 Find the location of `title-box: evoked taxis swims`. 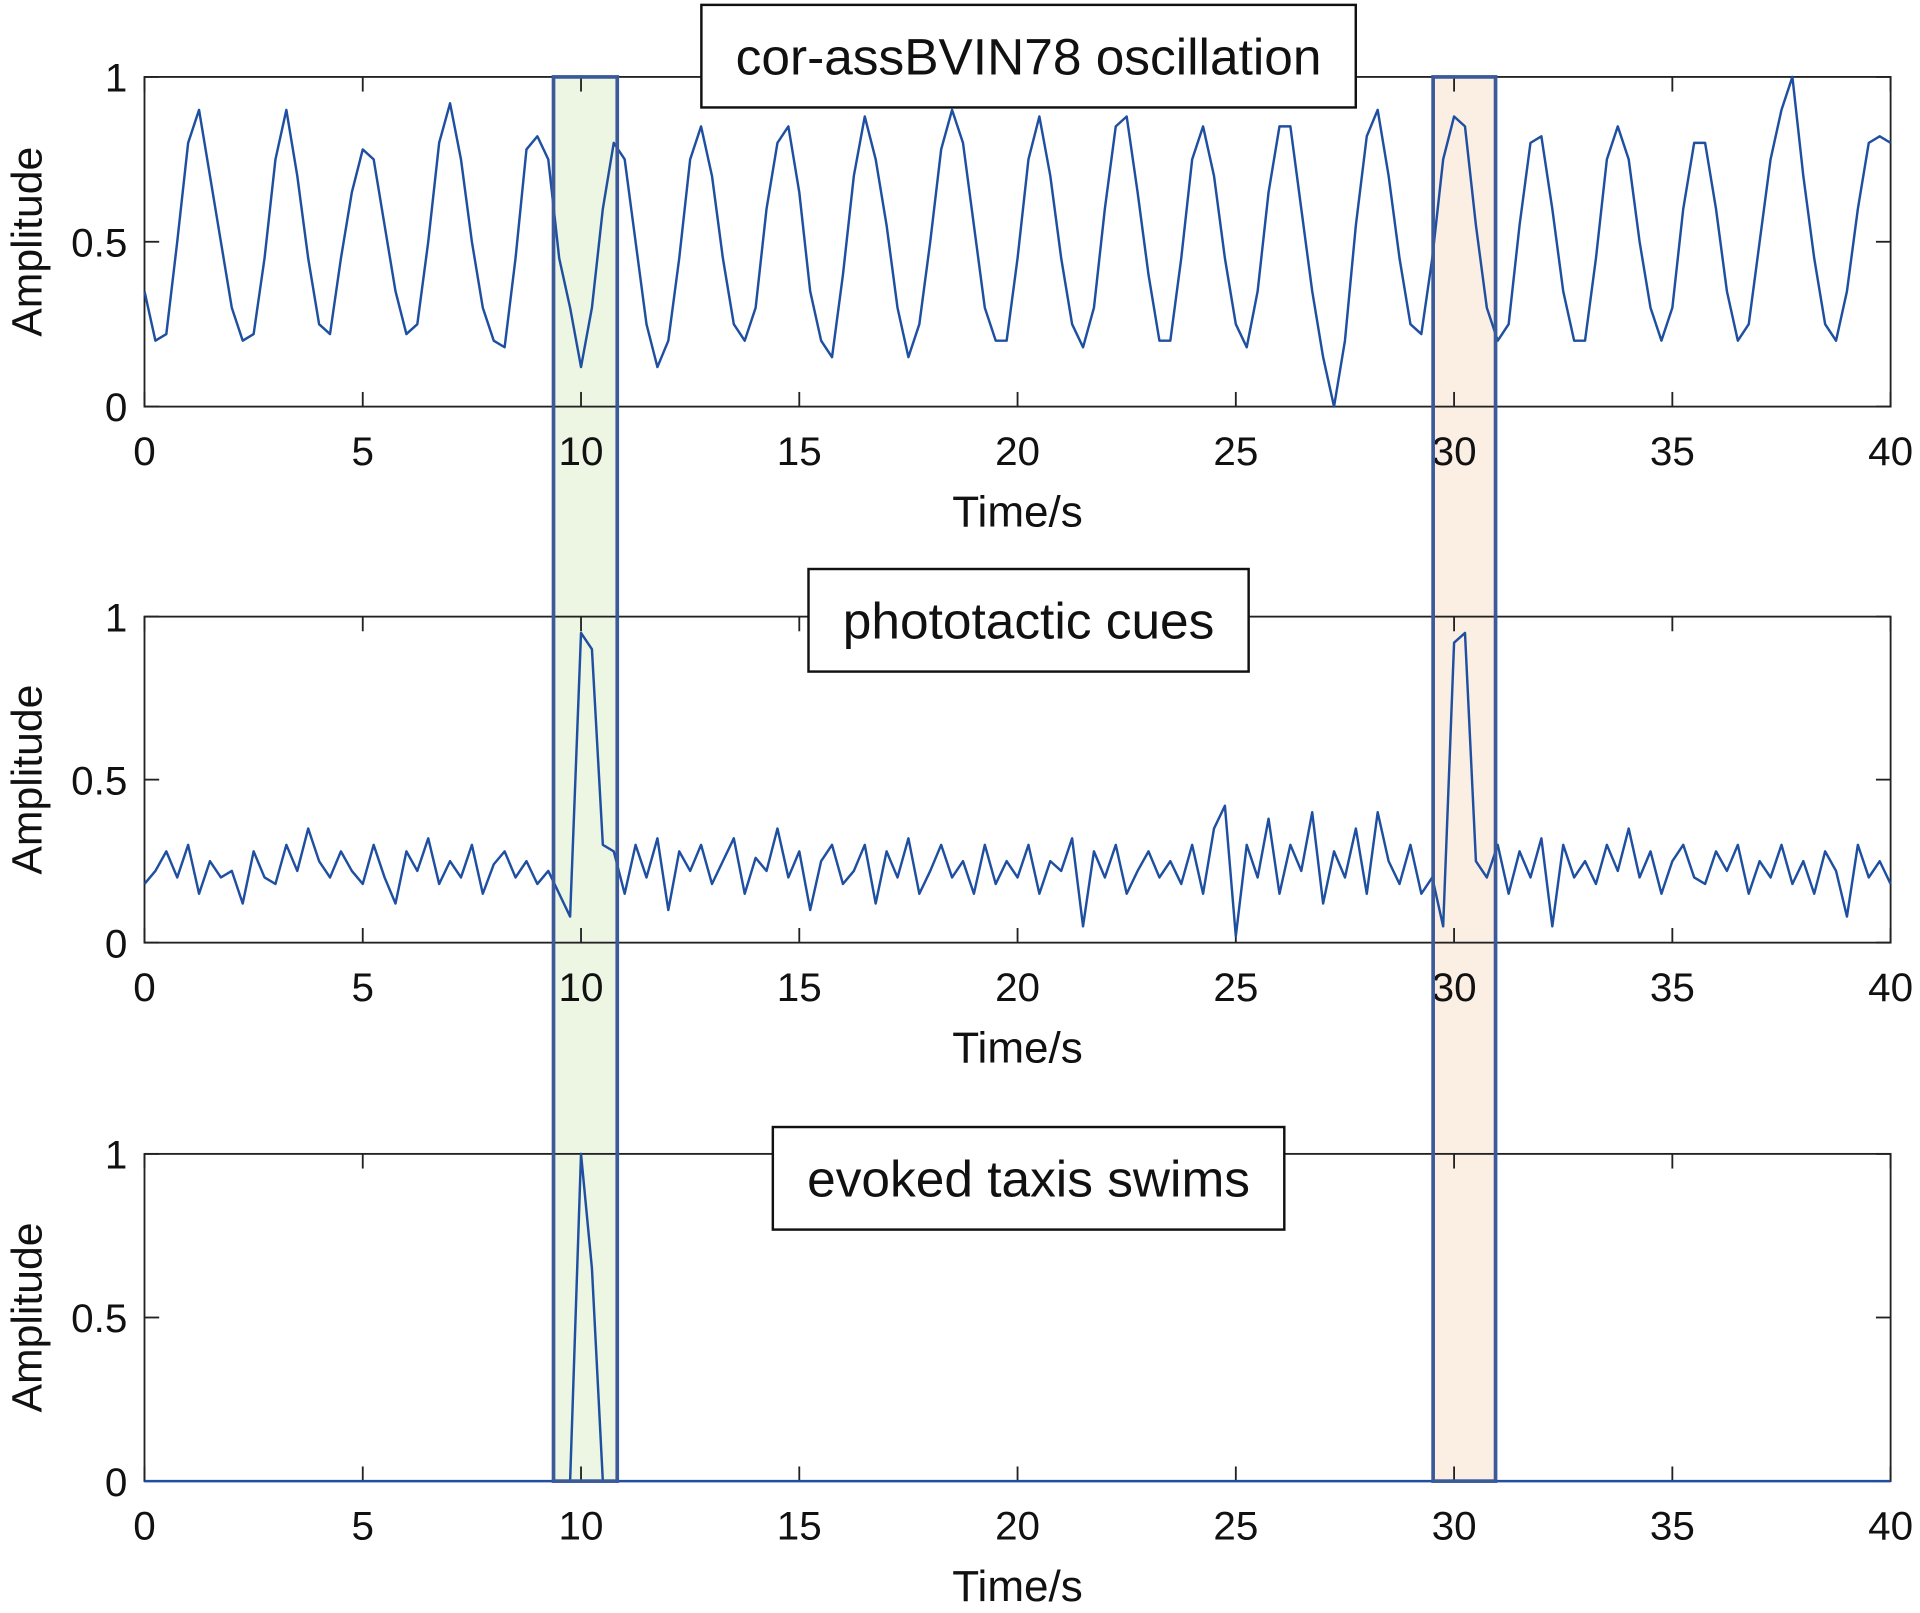

title-box: evoked taxis swims is located at coordinates (1028, 1178).